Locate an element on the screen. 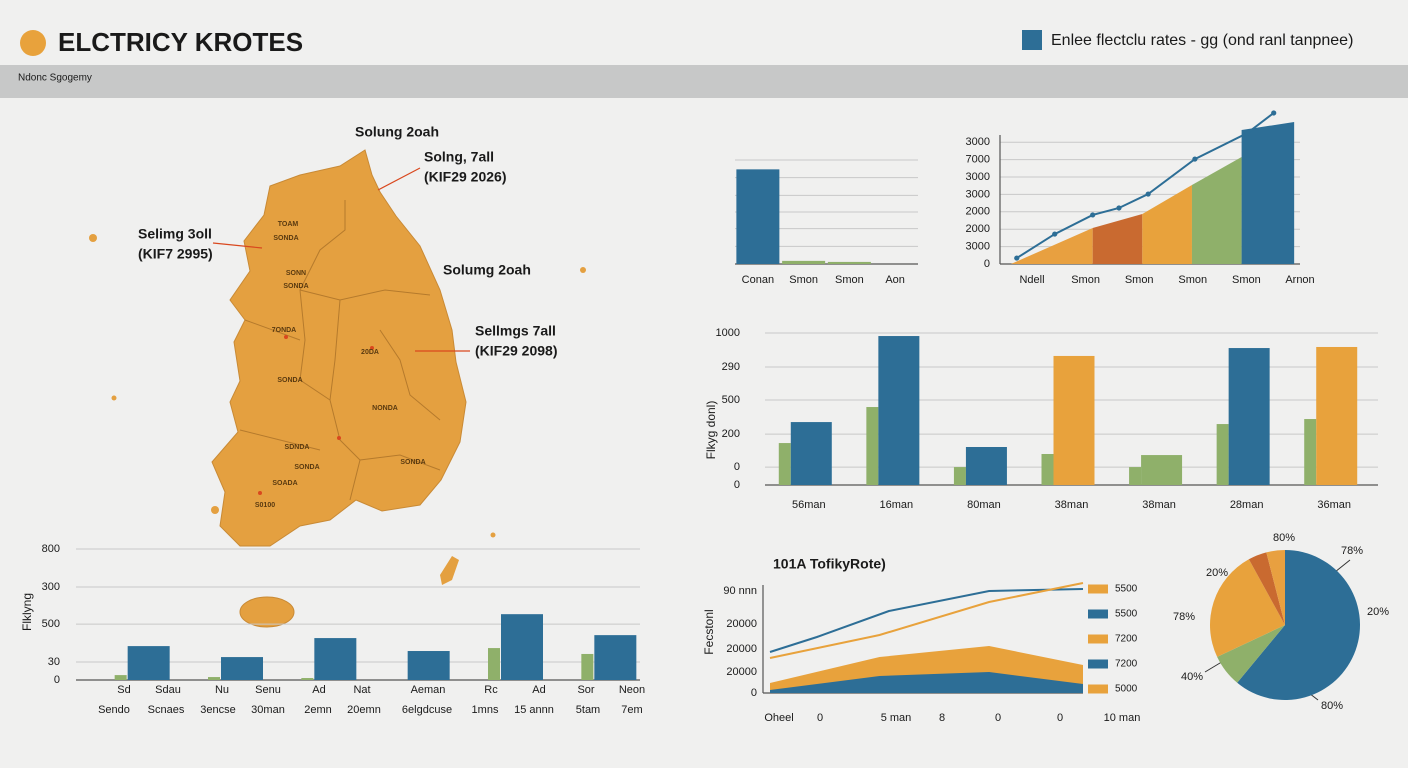 This screenshot has width=1408, height=768. map-callout: Solng, 7all is located at coordinates (459, 157).